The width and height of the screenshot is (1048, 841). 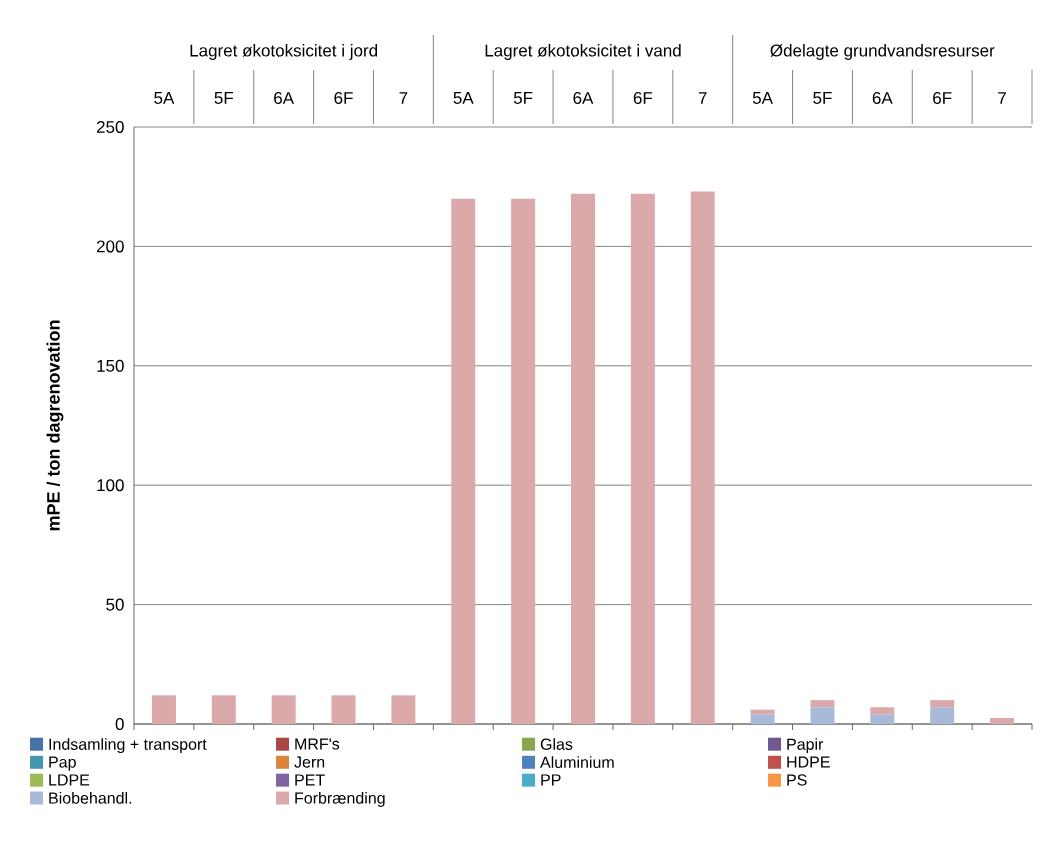 What do you see at coordinates (110, 365) in the screenshot?
I see `y-tick-label: 150` at bounding box center [110, 365].